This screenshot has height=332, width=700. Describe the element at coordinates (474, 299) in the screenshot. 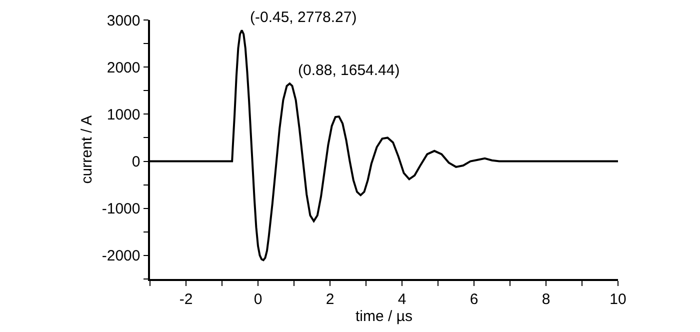

I see `x-tick-label: 6` at that location.